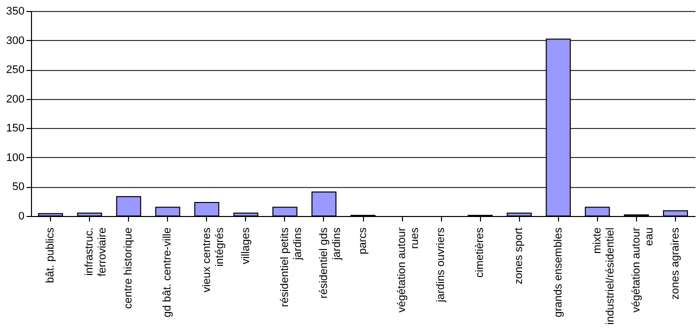 The width and height of the screenshot is (700, 330). What do you see at coordinates (291, 267) in the screenshot?
I see `x-tick-label: résidentiel petits jardins` at bounding box center [291, 267].